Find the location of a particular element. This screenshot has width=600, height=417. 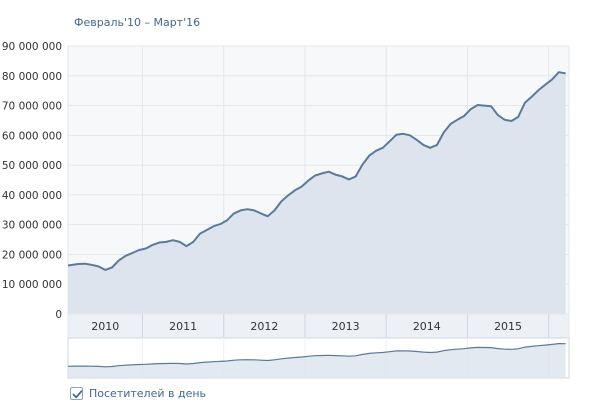

y-tick-label: 10 000 000 is located at coordinates (32, 285).